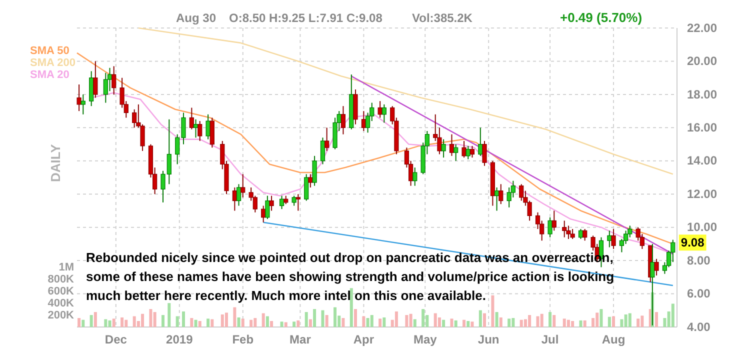 This screenshot has height=356, width=732. What do you see at coordinates (442, 18) in the screenshot?
I see `text: Vol:385.2K` at bounding box center [442, 18].